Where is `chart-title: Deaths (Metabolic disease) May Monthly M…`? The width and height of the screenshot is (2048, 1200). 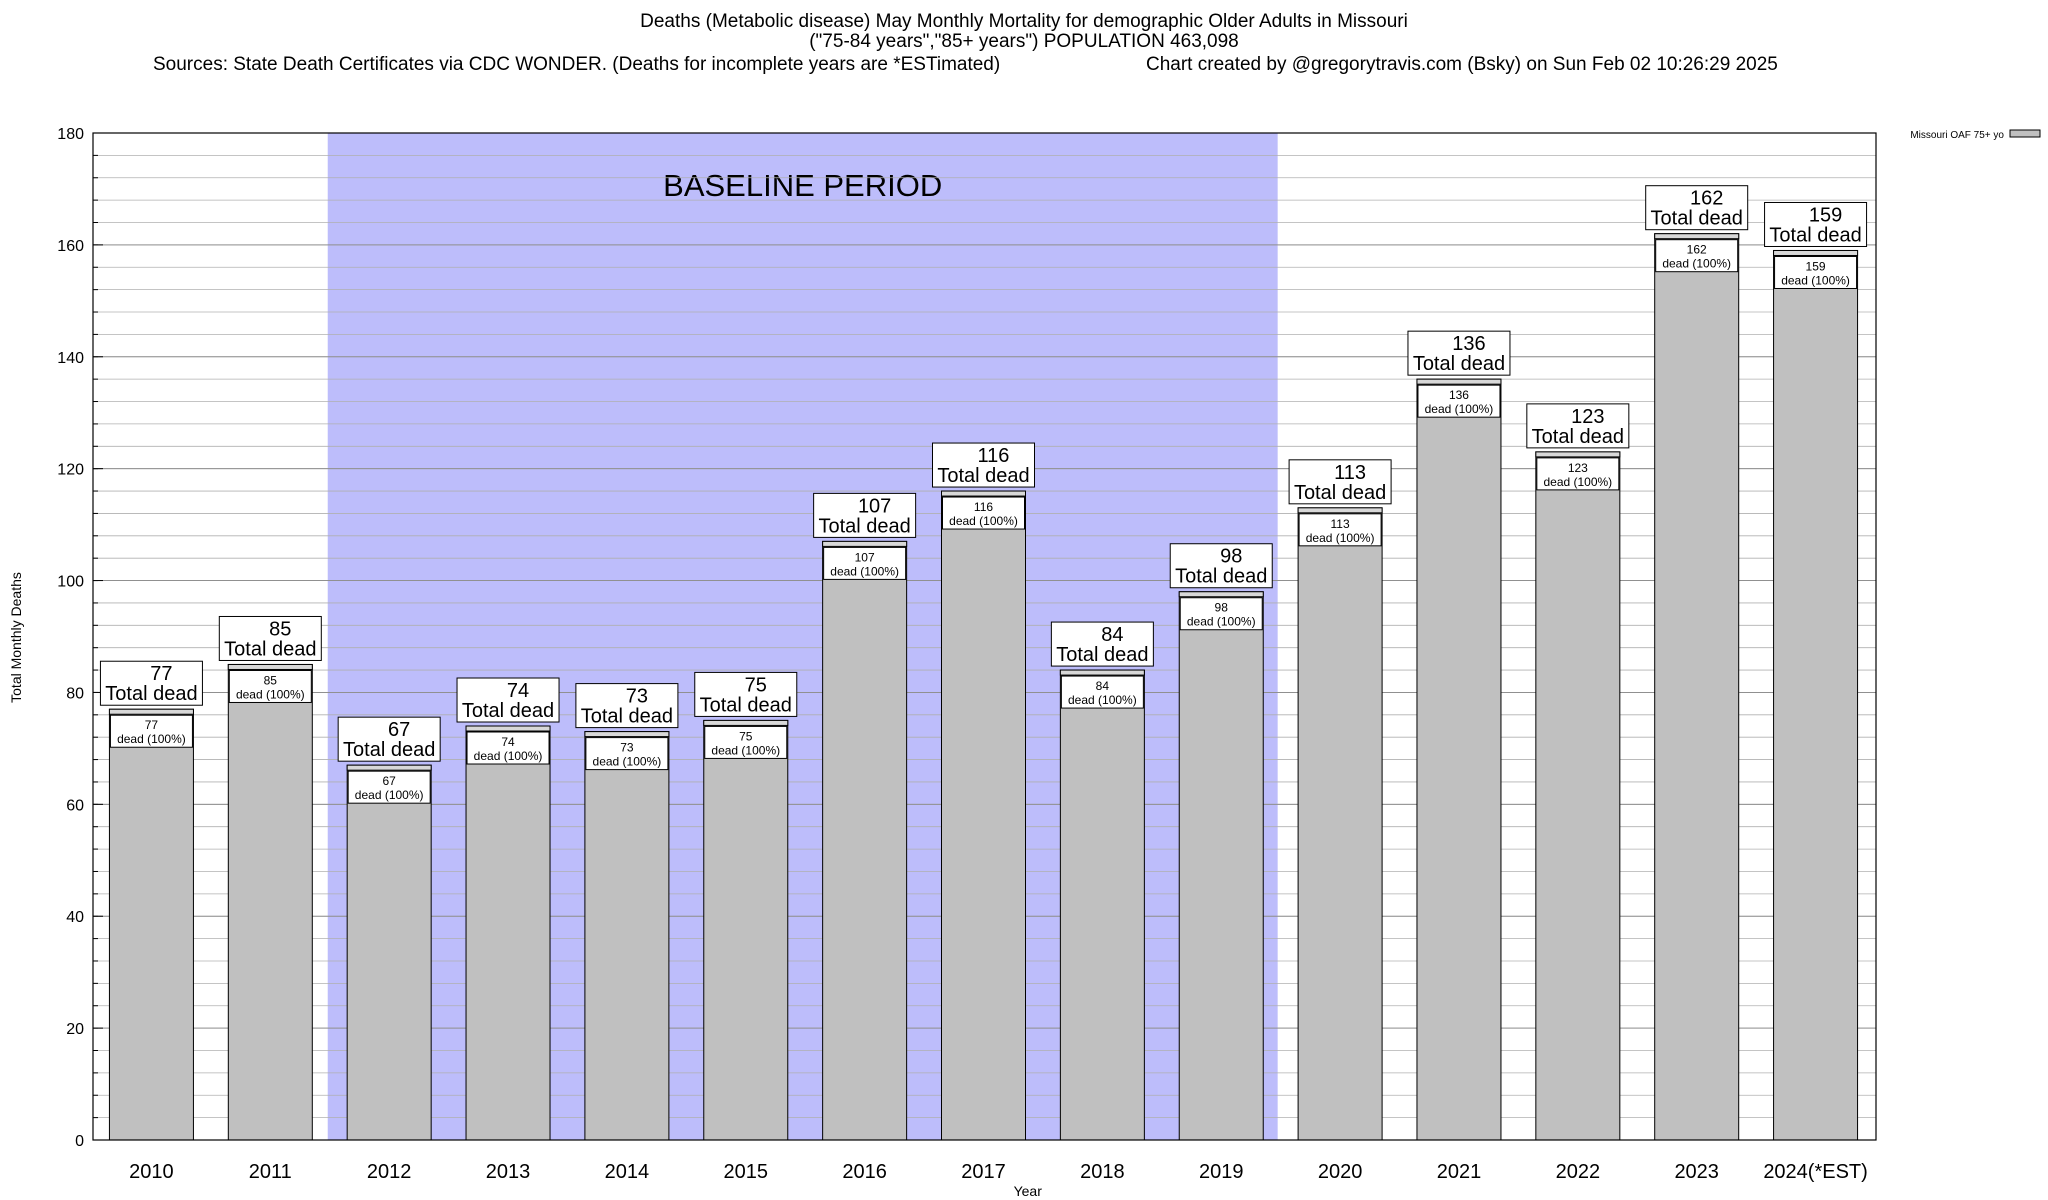
chart-title: Deaths (Metabolic disease) May Monthly M… is located at coordinates (1024, 21).